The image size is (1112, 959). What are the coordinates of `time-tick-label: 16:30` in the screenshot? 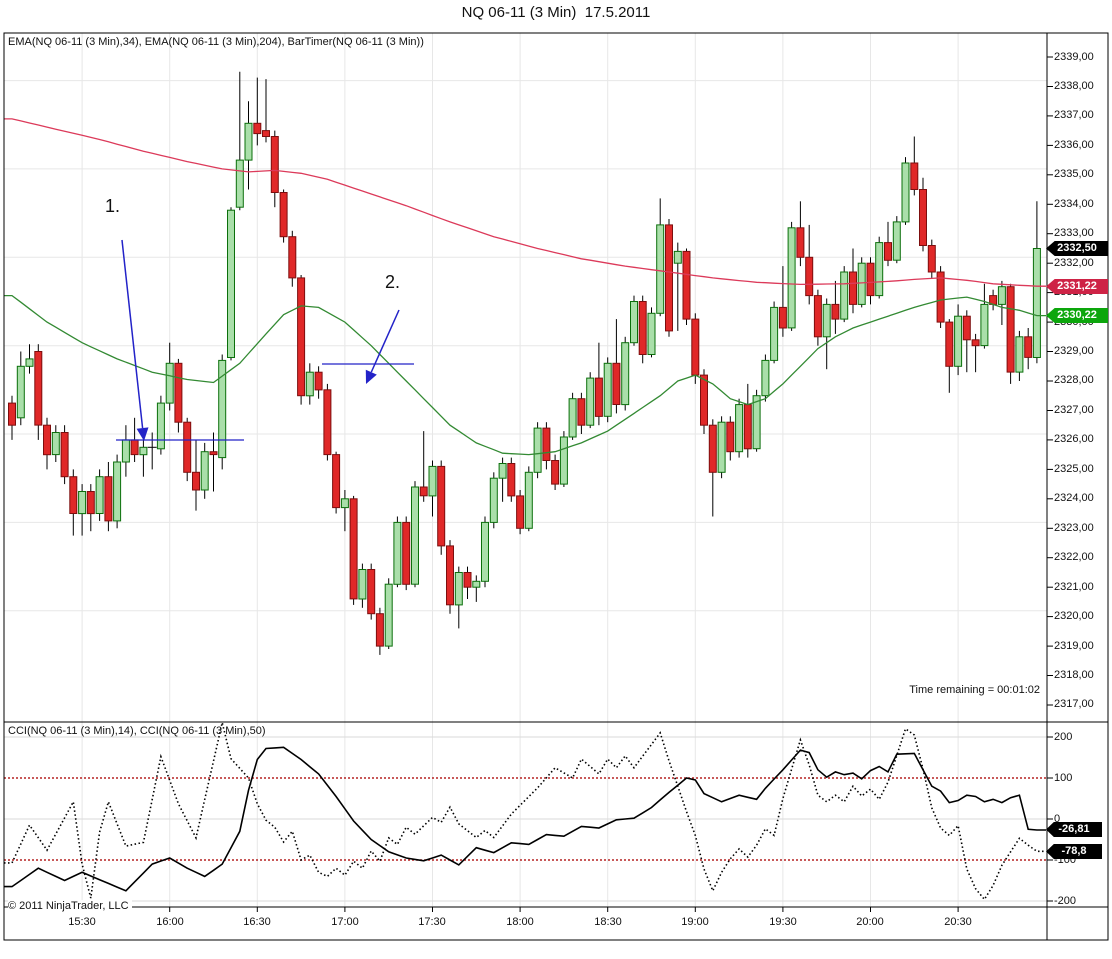 It's located at (257, 922).